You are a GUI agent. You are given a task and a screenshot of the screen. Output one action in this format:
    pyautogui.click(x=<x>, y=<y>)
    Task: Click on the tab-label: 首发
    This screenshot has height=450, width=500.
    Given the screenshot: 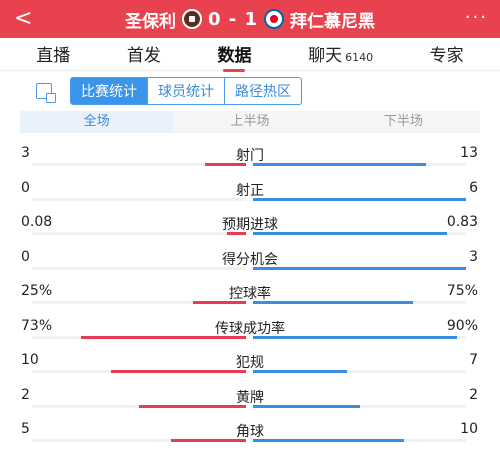 What is the action you would take?
    pyautogui.click(x=143, y=56)
    